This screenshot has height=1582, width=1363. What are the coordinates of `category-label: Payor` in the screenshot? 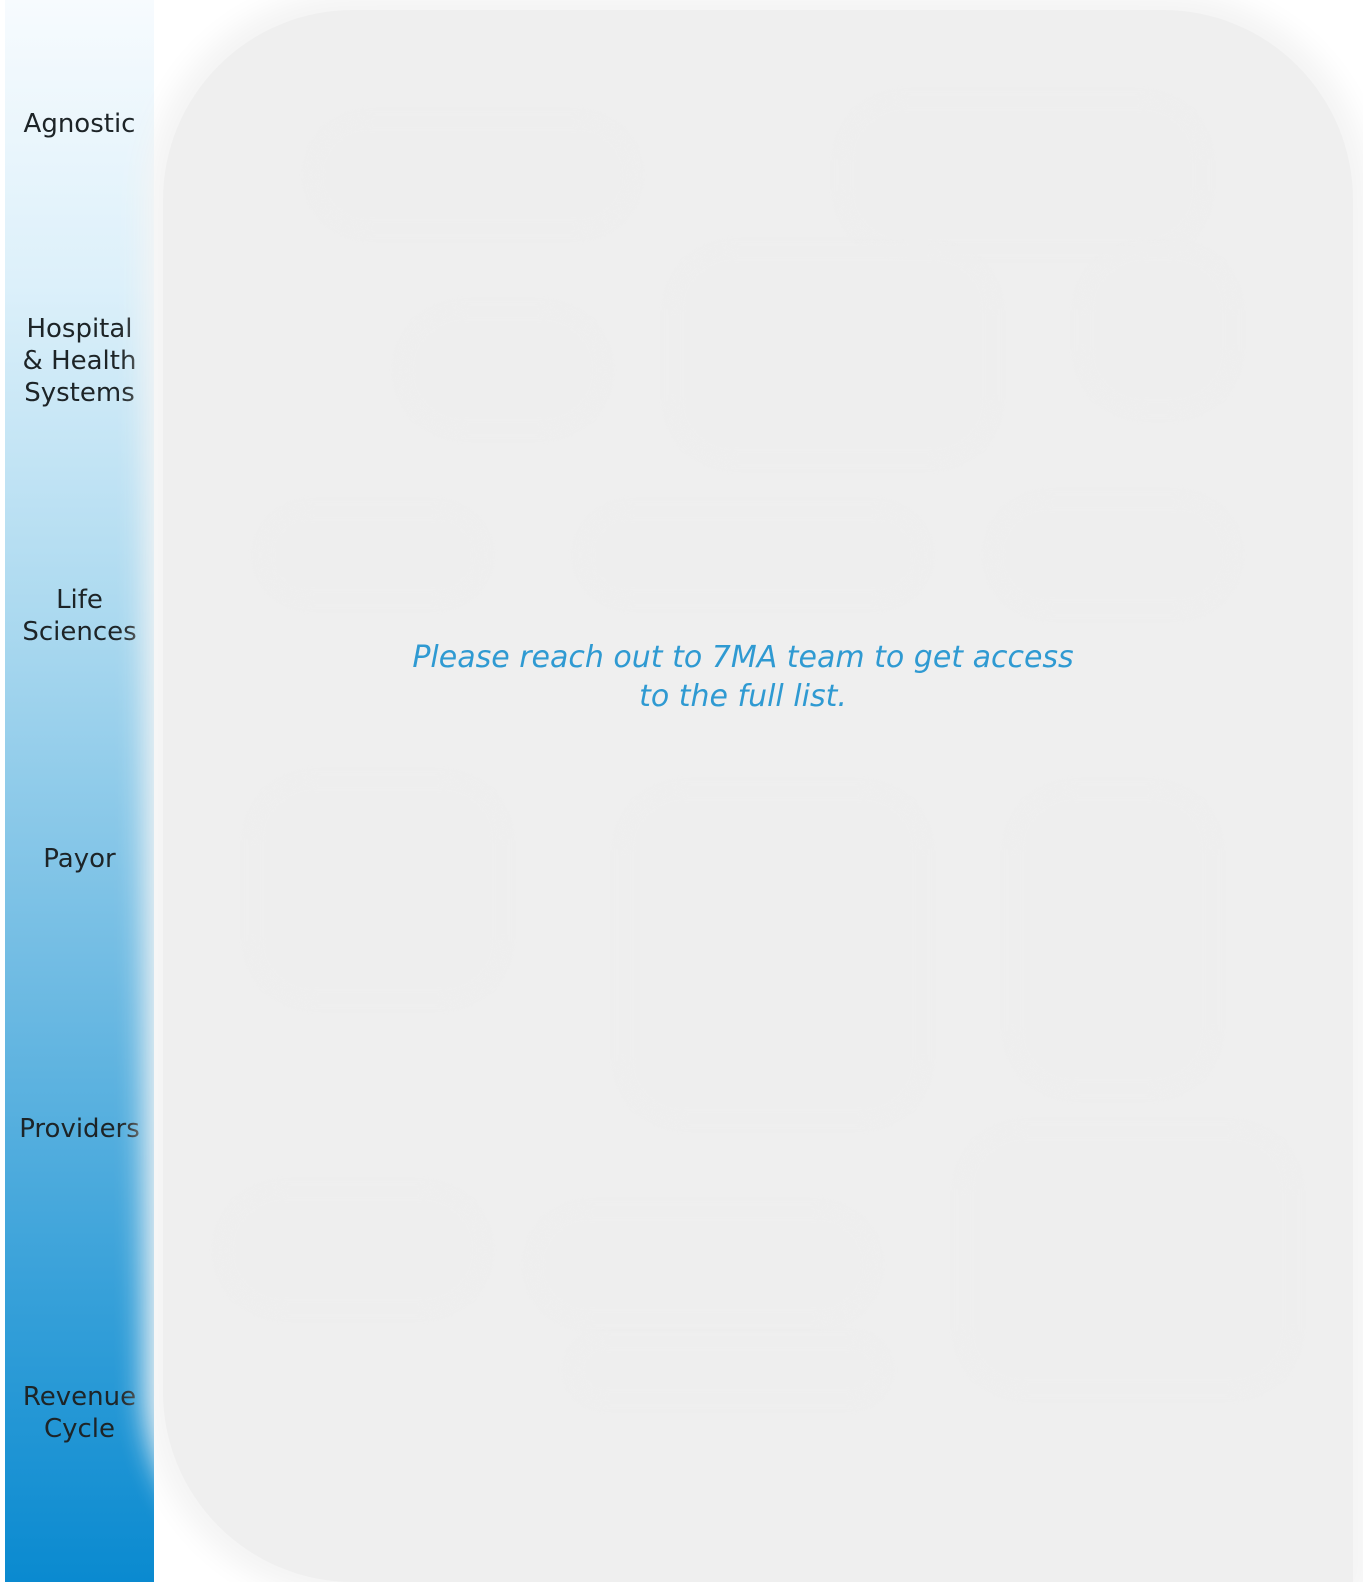 It's located at (79, 859).